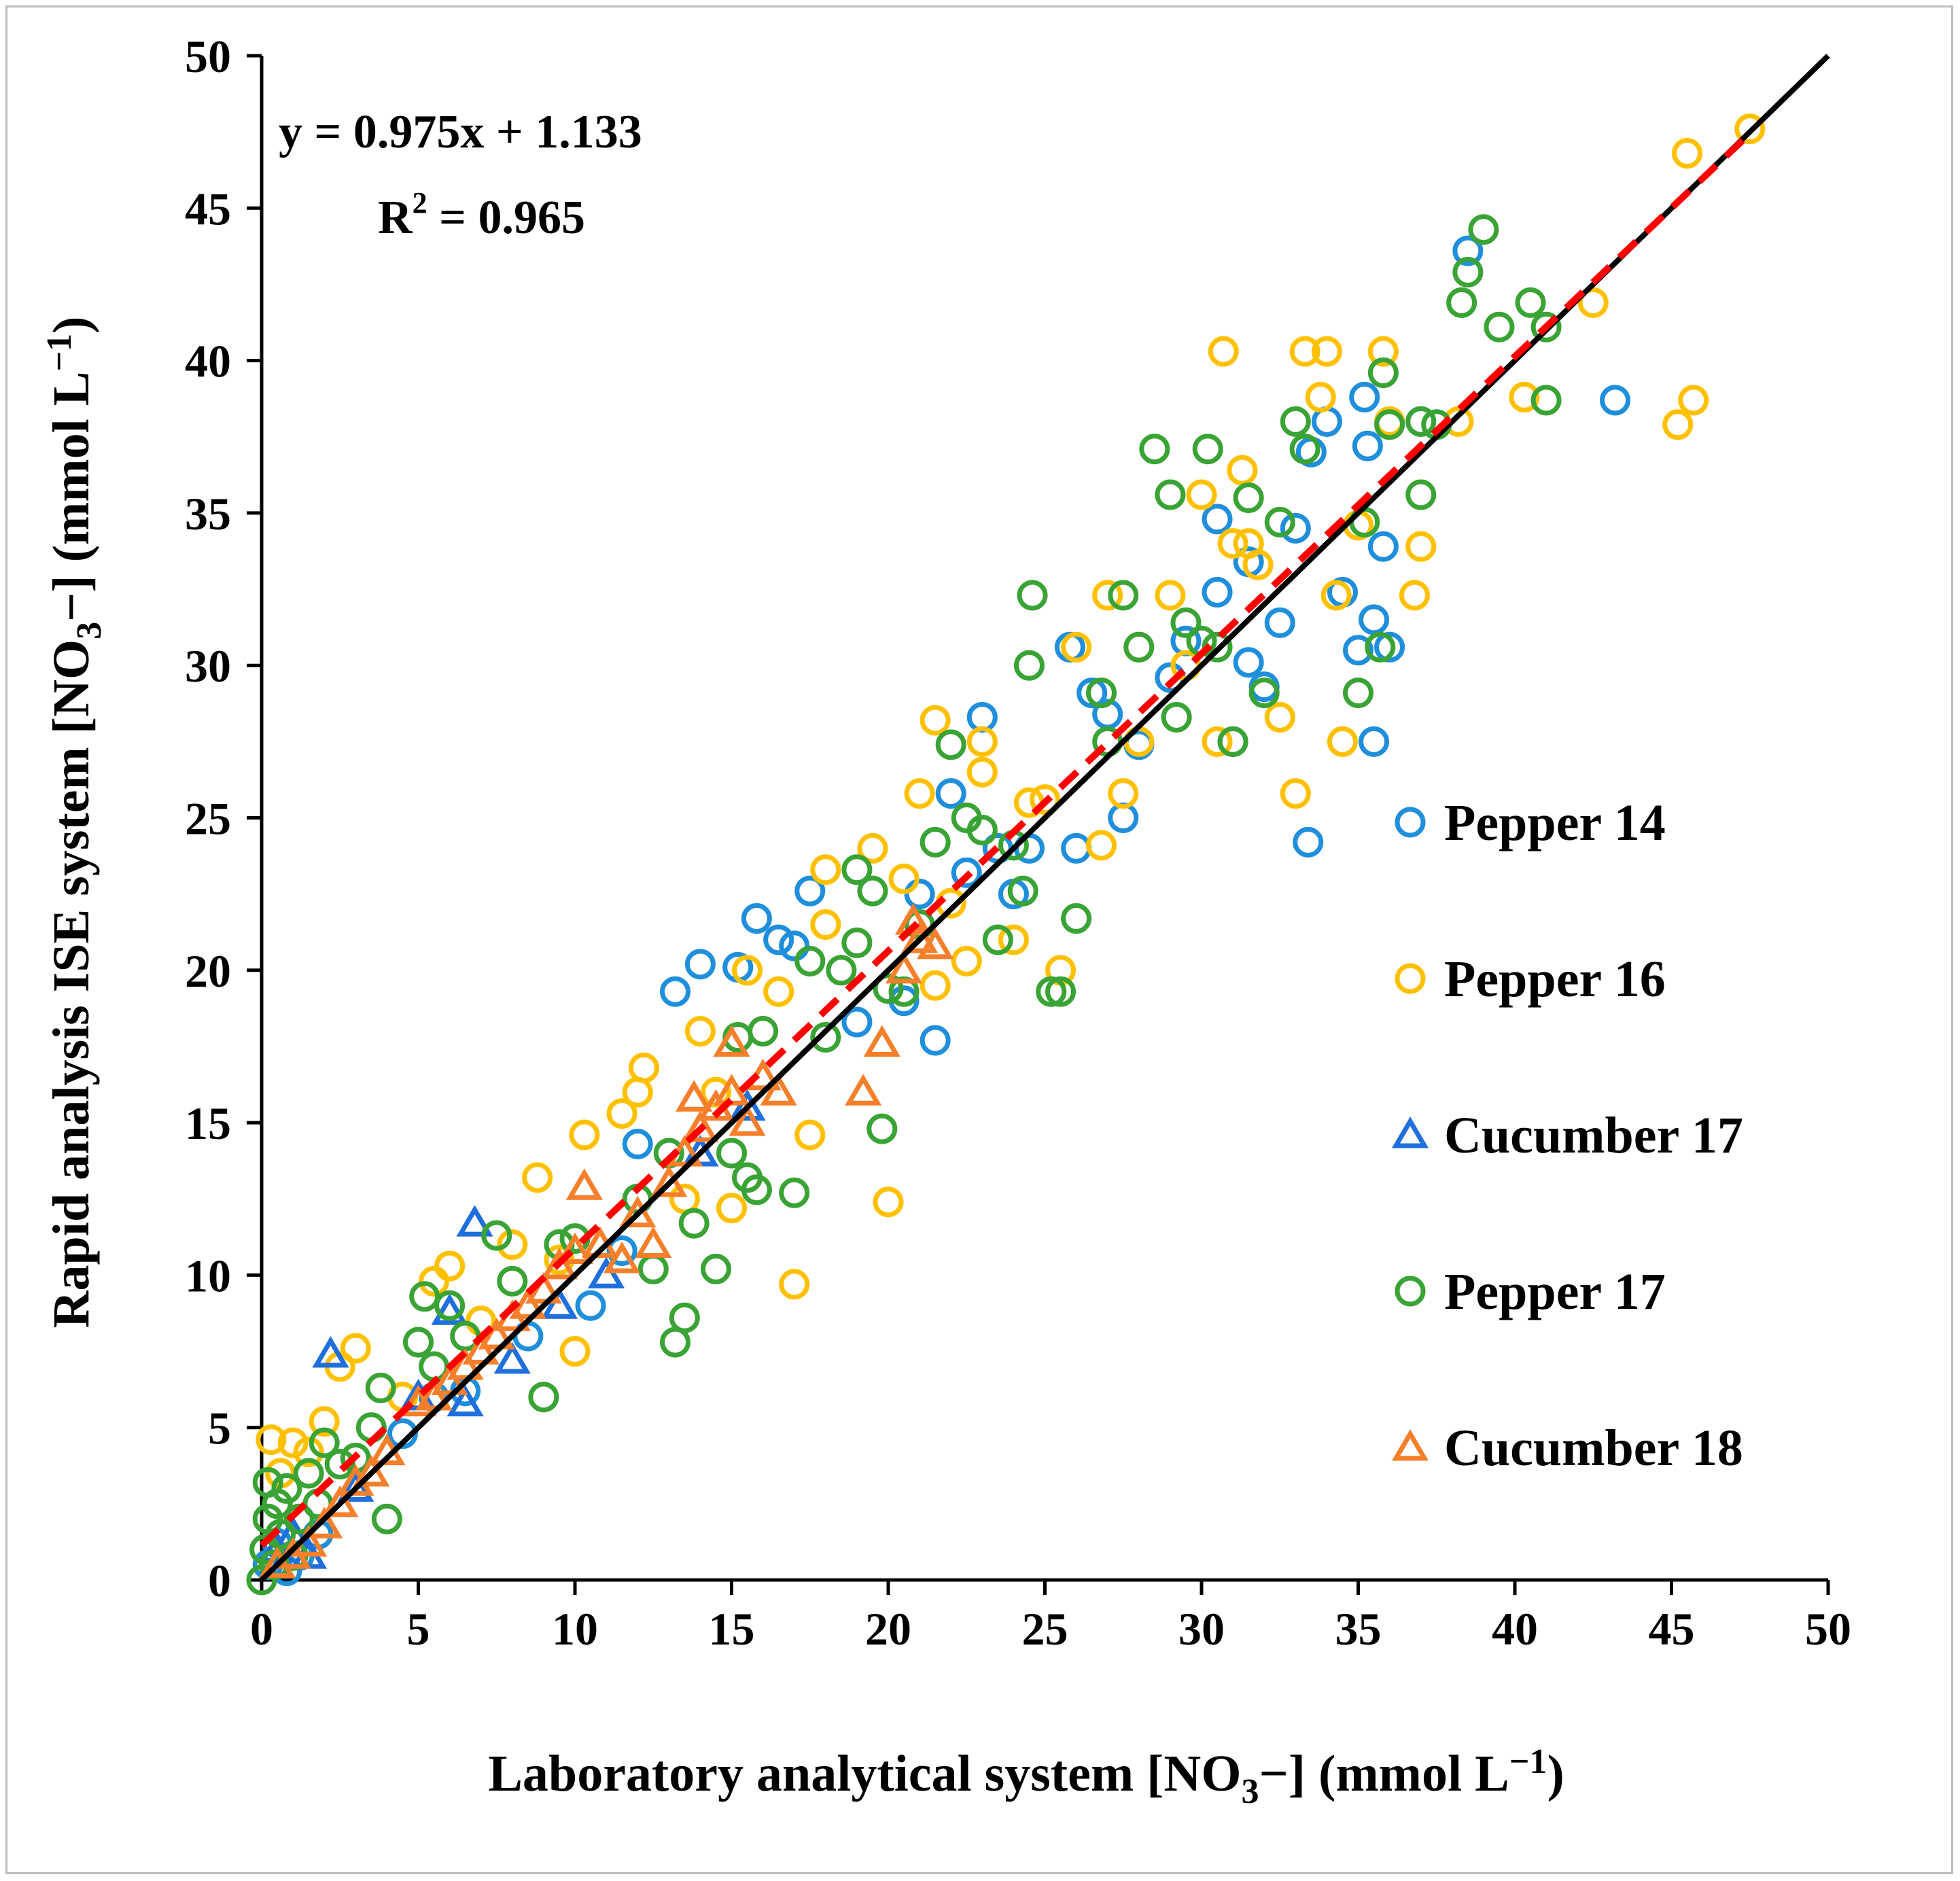  Describe the element at coordinates (262, 1629) in the screenshot. I see `x-tick-label: 0` at that location.